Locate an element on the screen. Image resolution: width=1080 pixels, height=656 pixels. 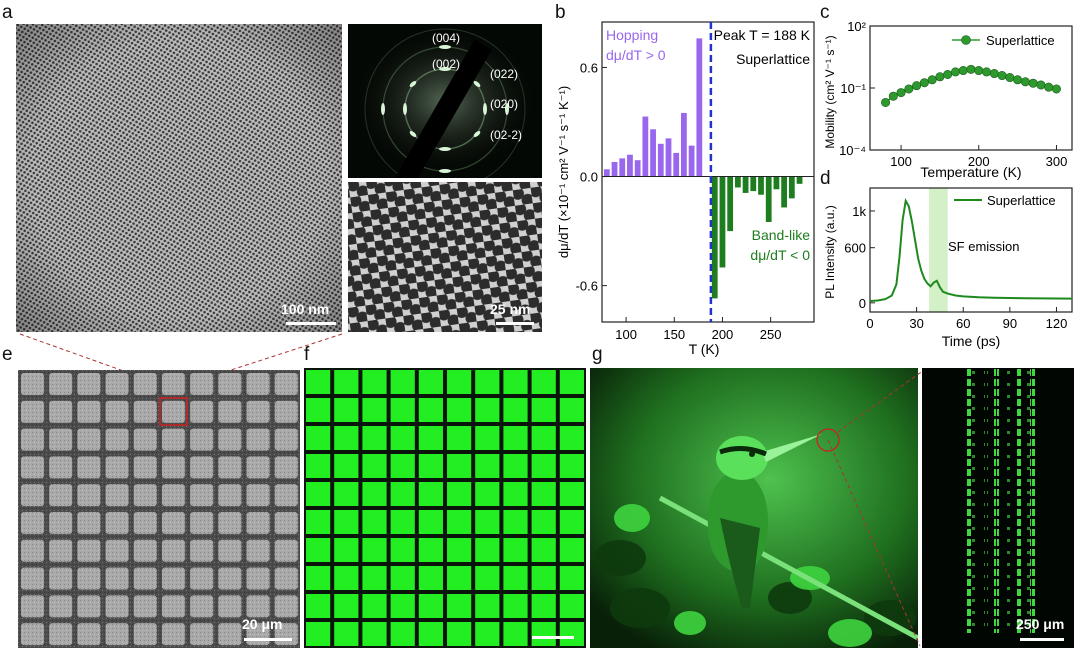
scalebar-line-e is located at coordinates (268, 639).